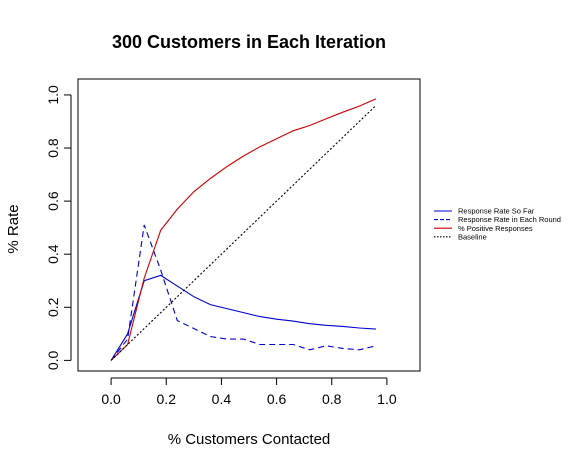 This screenshot has height=469, width=577. Describe the element at coordinates (53, 307) in the screenshot. I see `y-tick-label: 0.2` at that location.